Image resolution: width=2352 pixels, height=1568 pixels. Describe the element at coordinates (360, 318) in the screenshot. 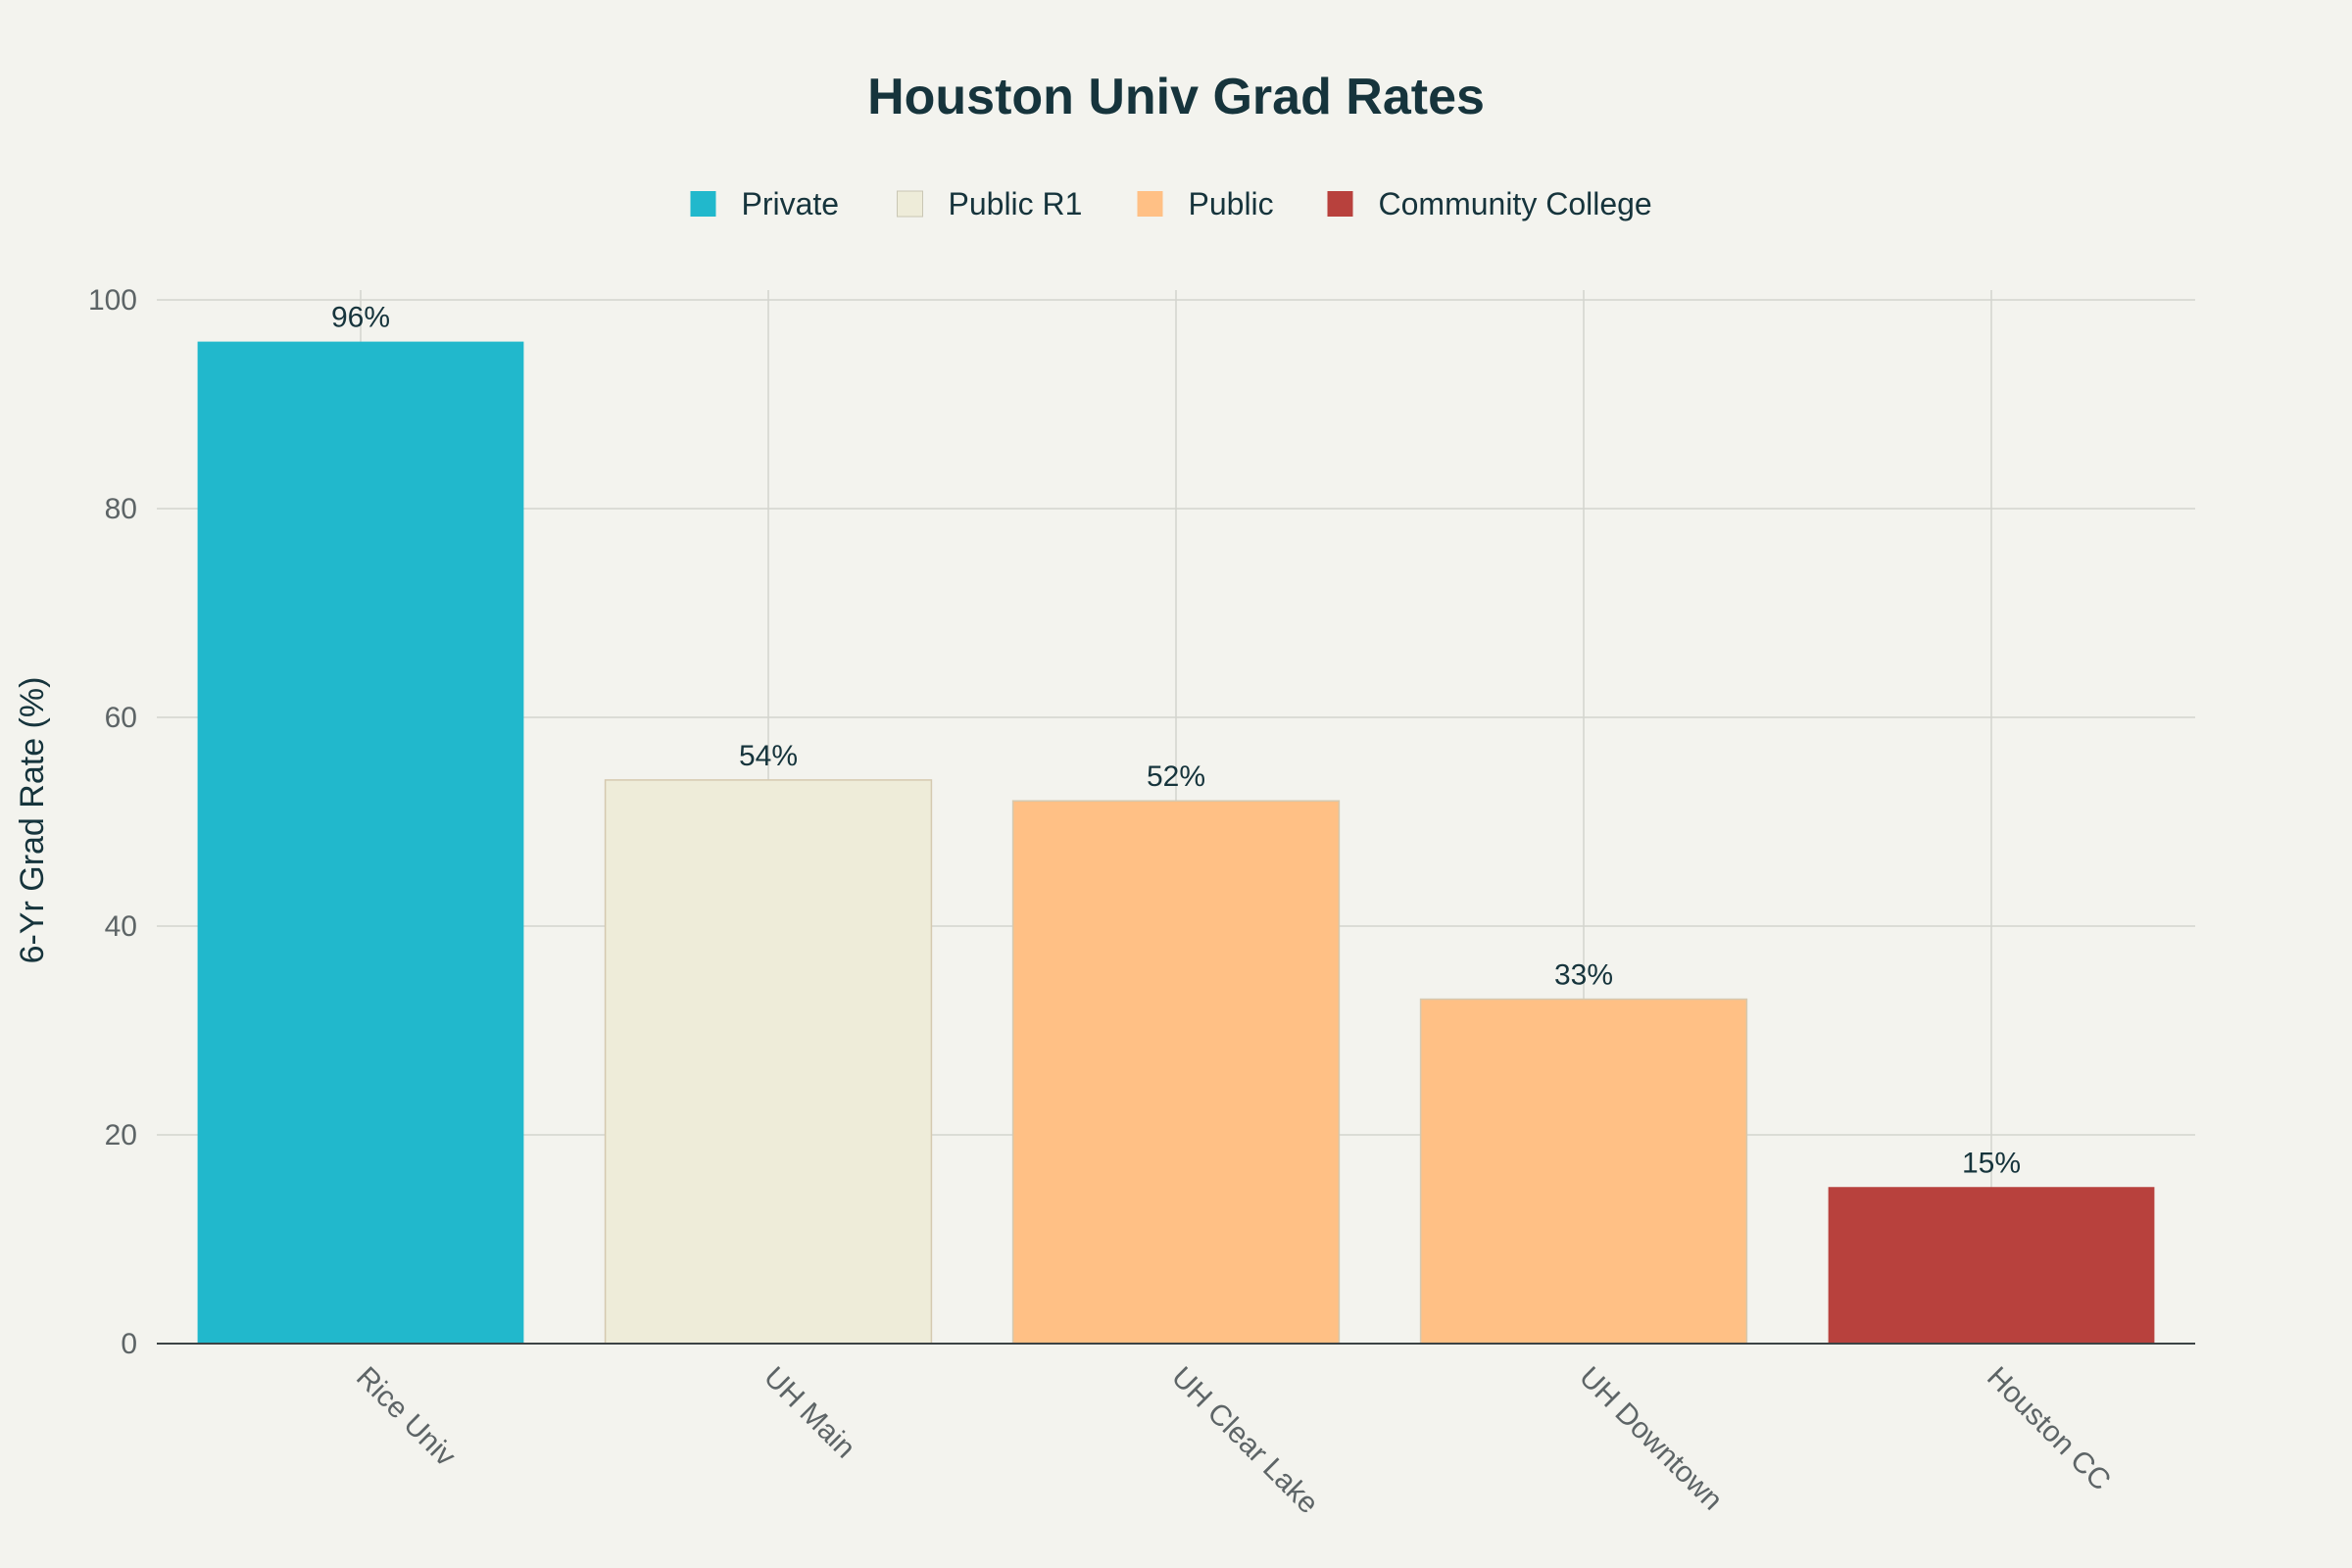

I see `data-label-rice-univ: 96%` at that location.